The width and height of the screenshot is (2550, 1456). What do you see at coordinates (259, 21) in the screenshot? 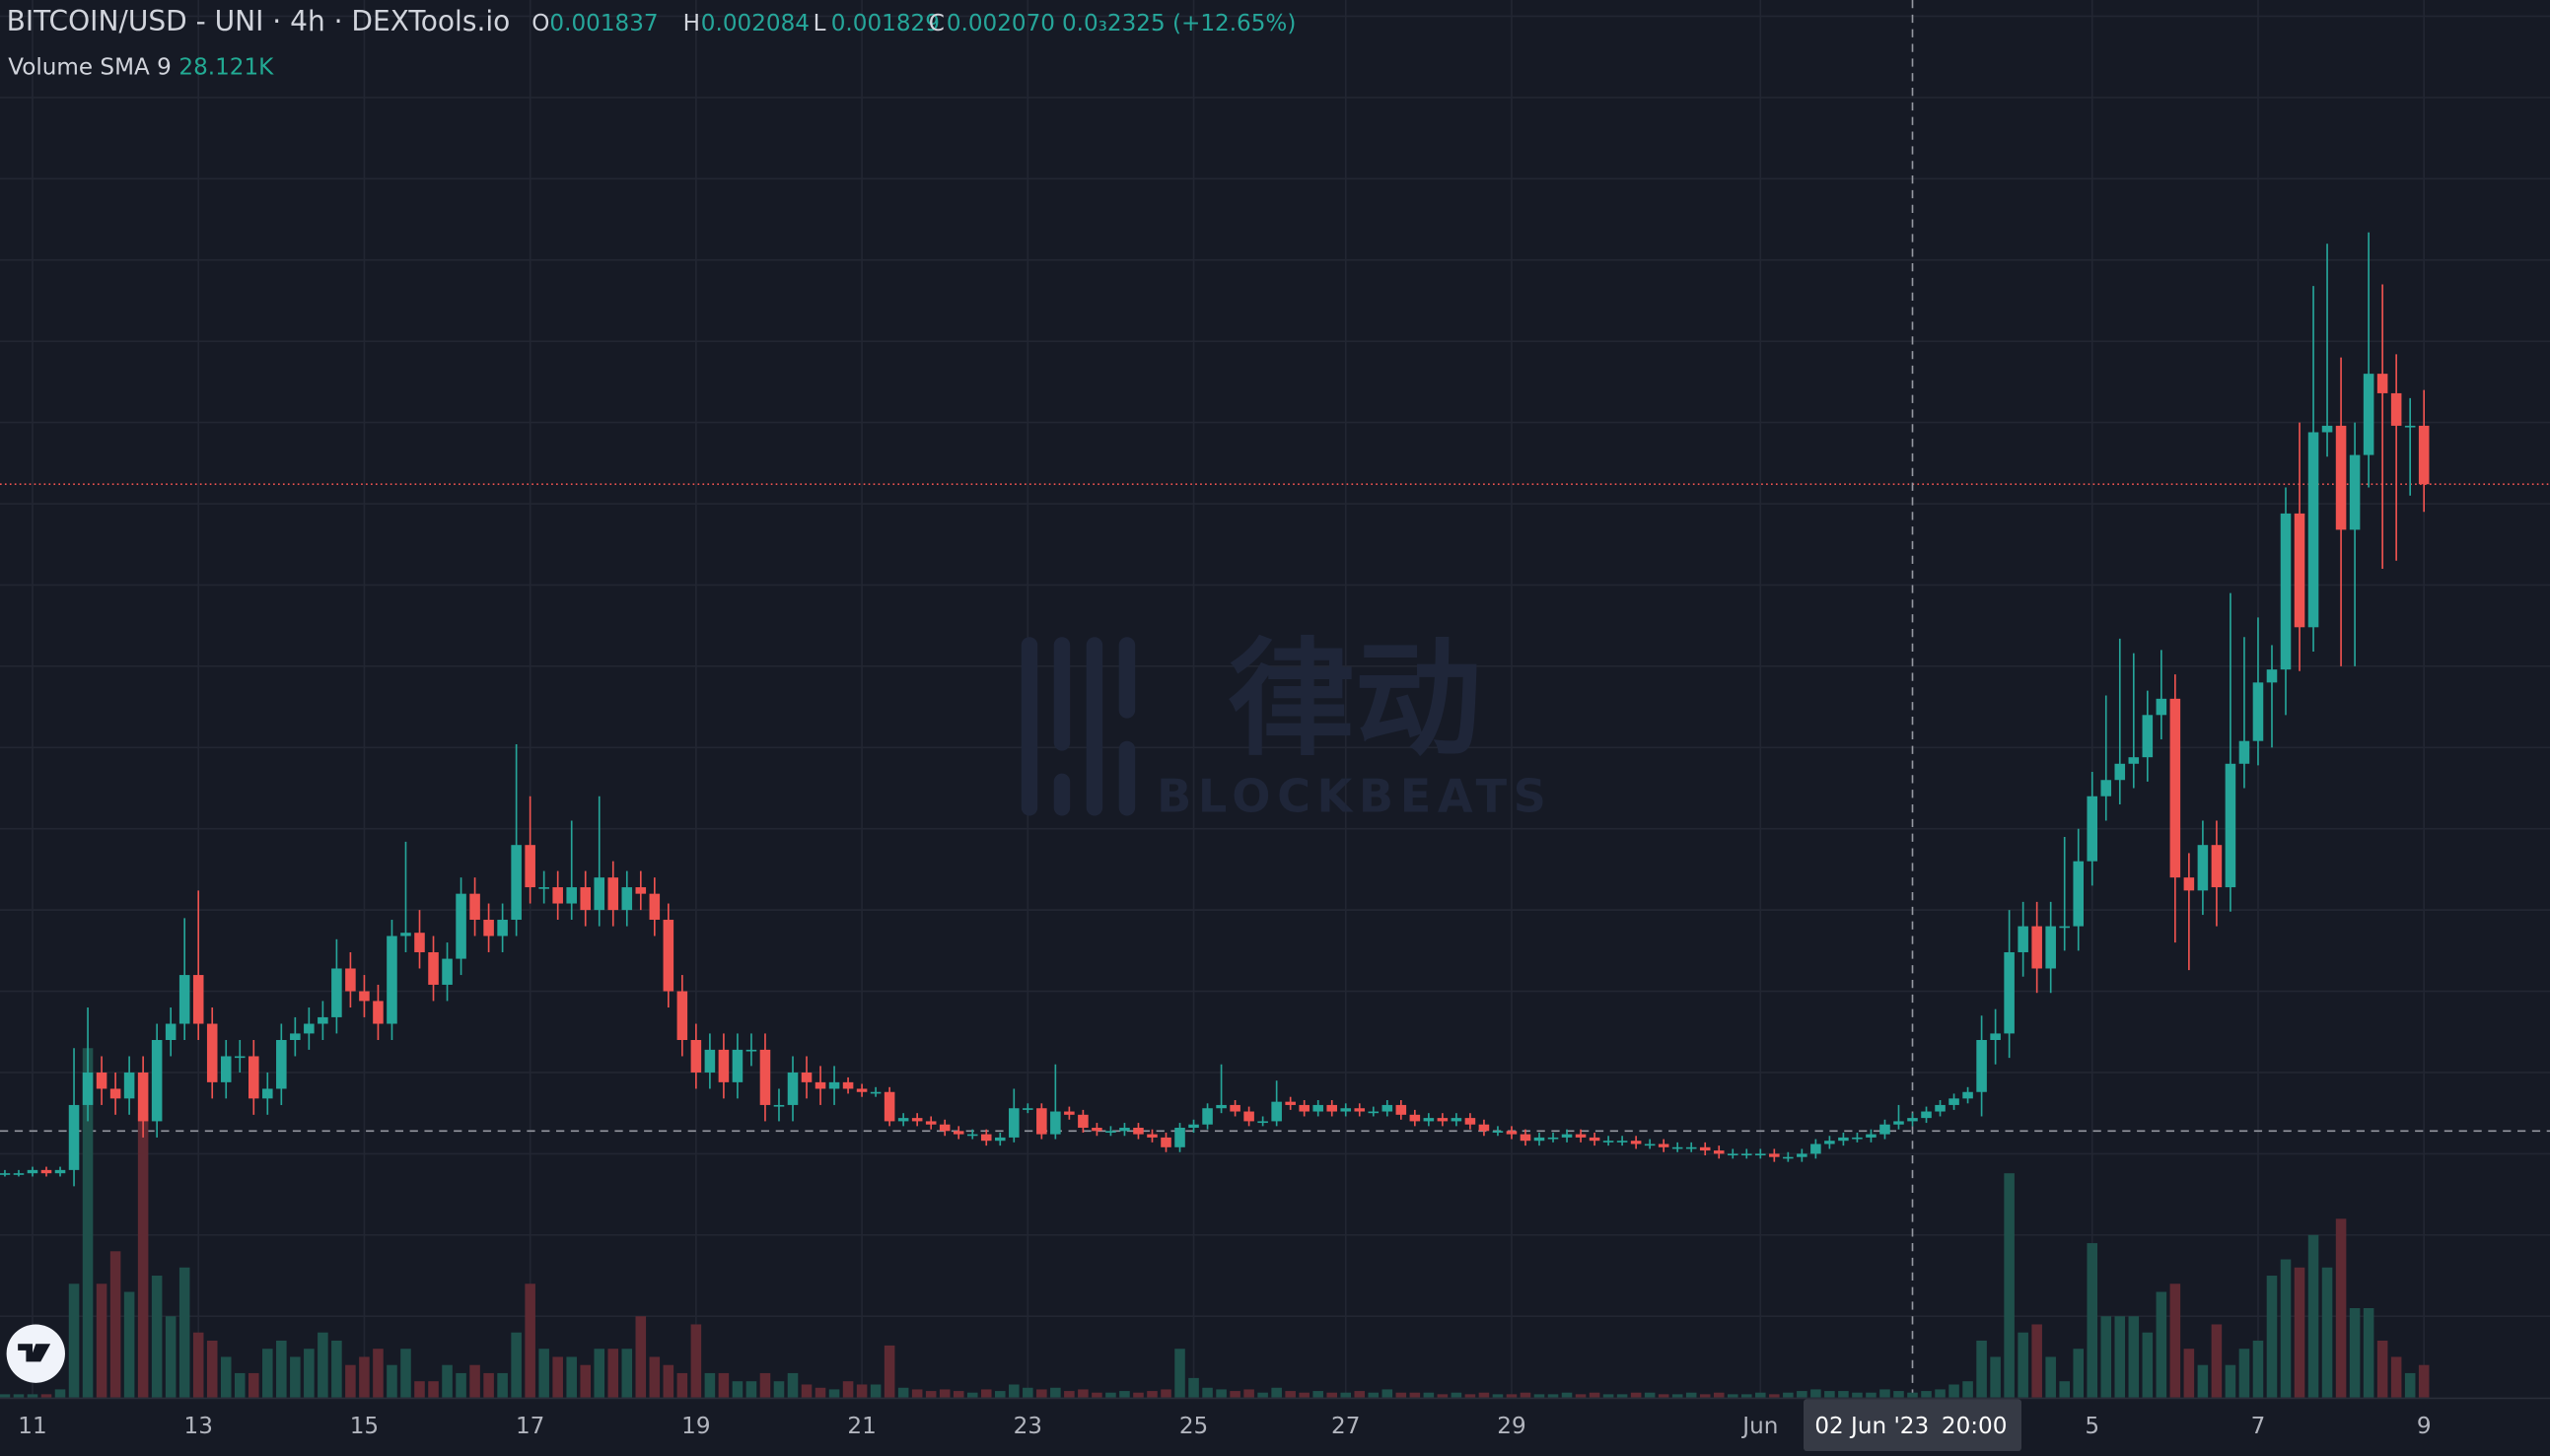
I see `symbol-title: BITCOIN/USD - UNI · 4h · DEXTools.io` at bounding box center [259, 21].